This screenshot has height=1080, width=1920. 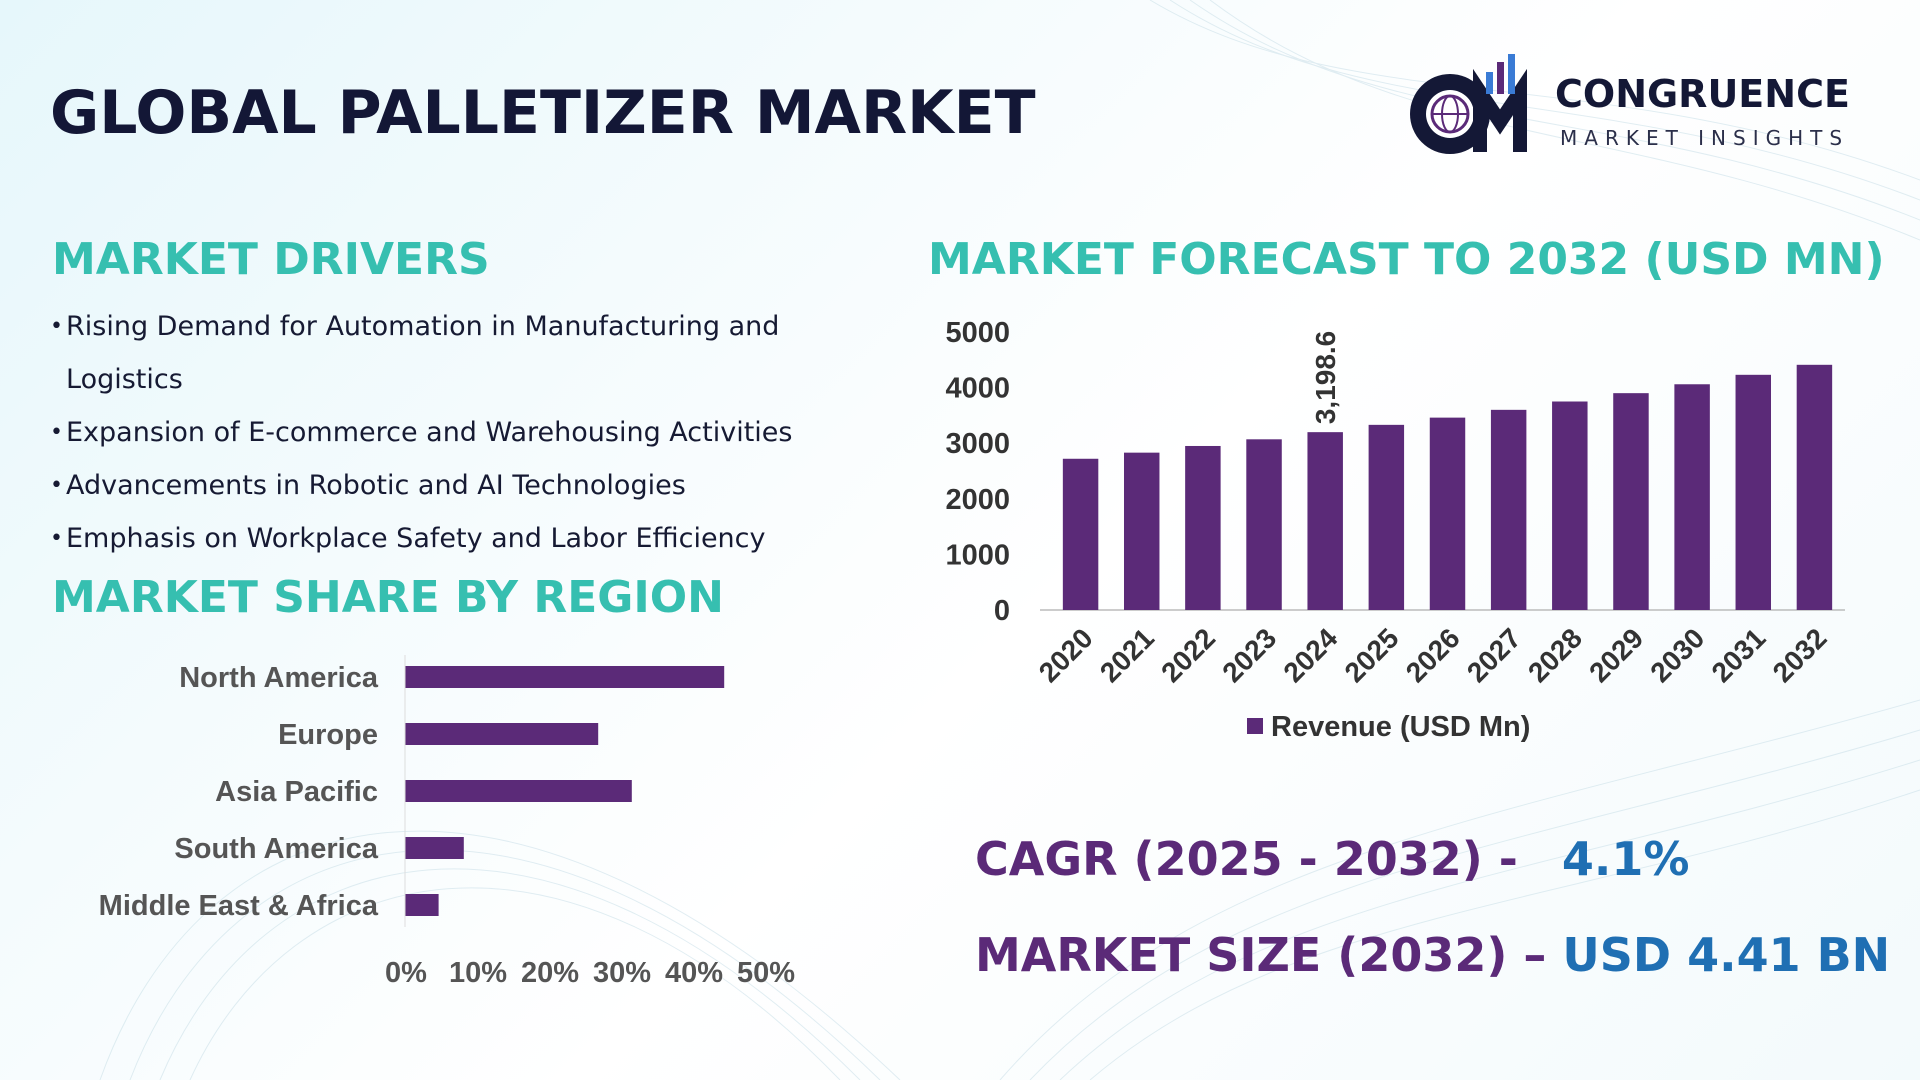 I want to click on market-size-label: MARKET SIZE (2032) –, so click(x=1261, y=955).